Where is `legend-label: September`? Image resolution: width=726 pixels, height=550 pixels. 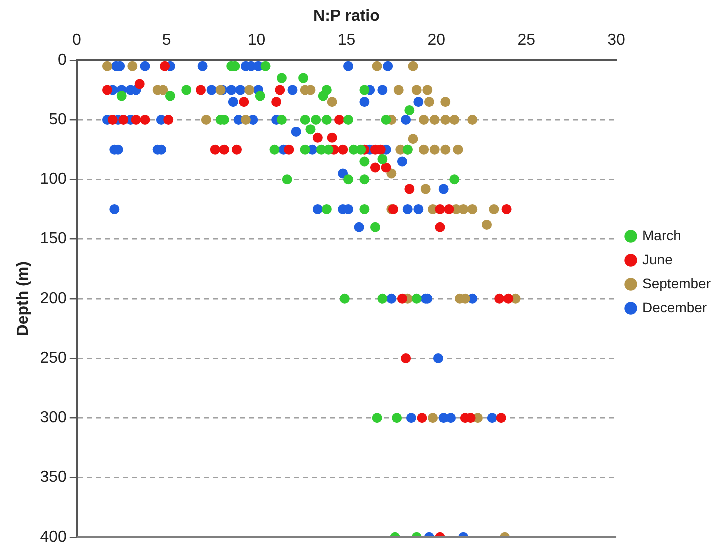 legend-label: September is located at coordinates (677, 283).